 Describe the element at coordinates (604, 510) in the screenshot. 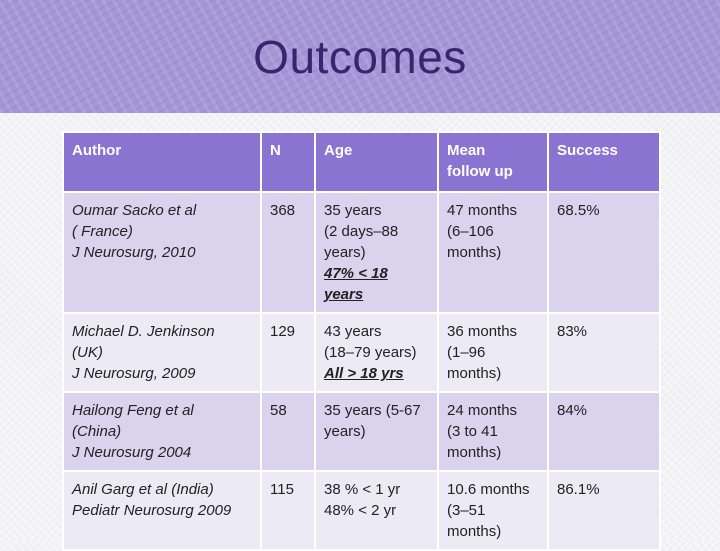

I see `cell-success: 86.1%` at that location.